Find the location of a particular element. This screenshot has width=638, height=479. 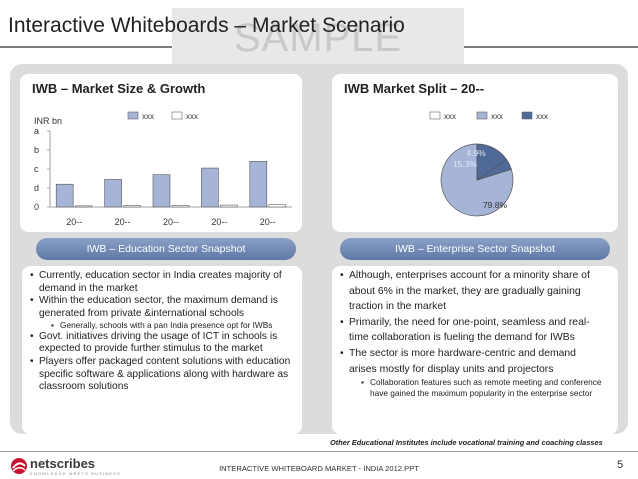

y-tick-label: a is located at coordinates (36, 131).